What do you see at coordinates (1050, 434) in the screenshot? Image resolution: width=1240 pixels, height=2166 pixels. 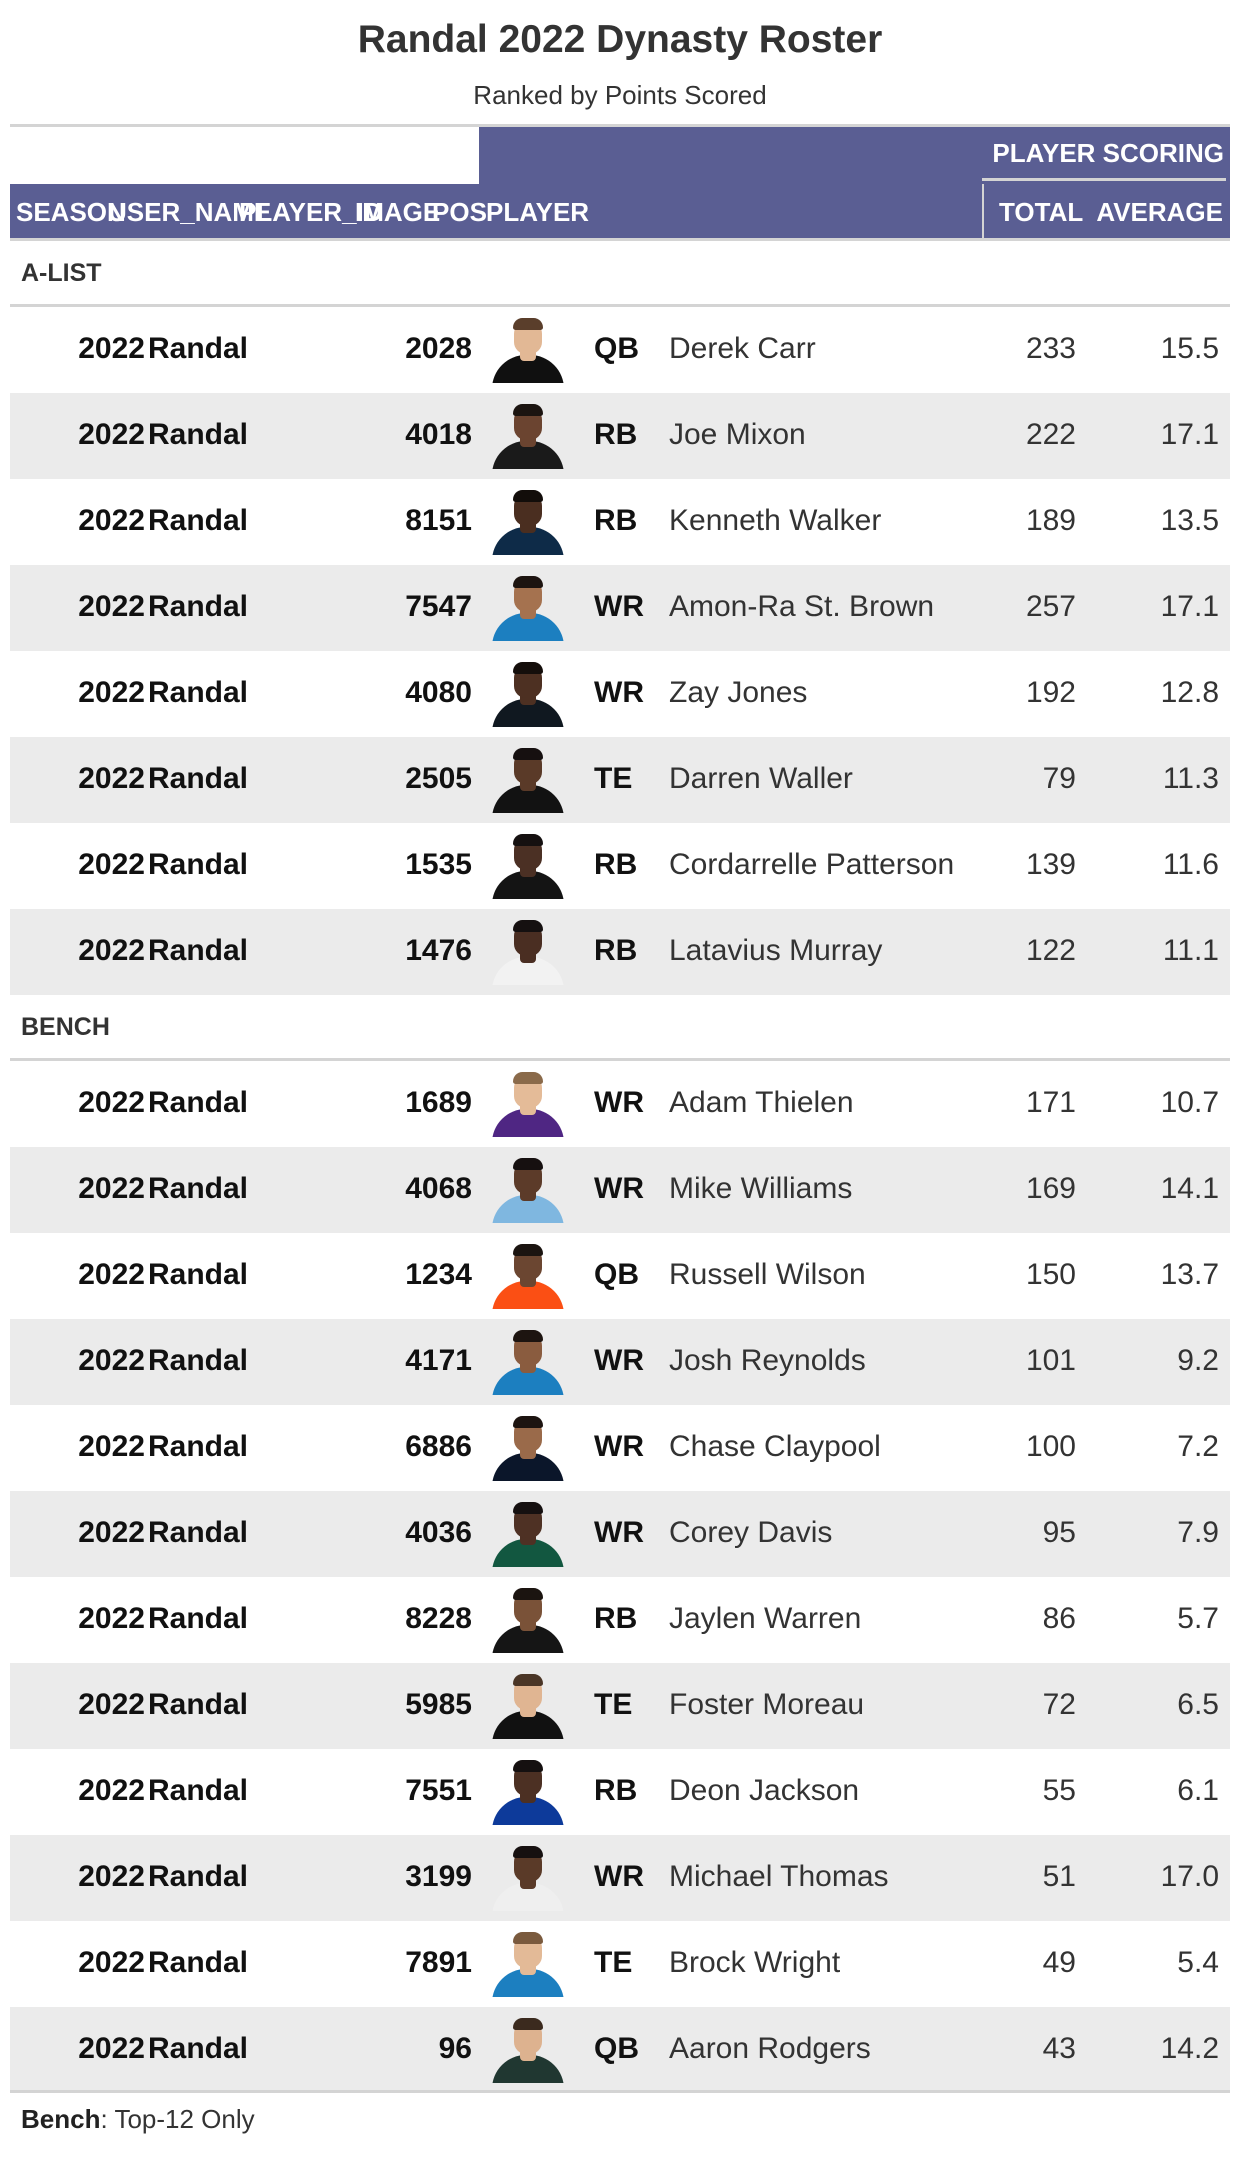 I see `cell-total: 222` at bounding box center [1050, 434].